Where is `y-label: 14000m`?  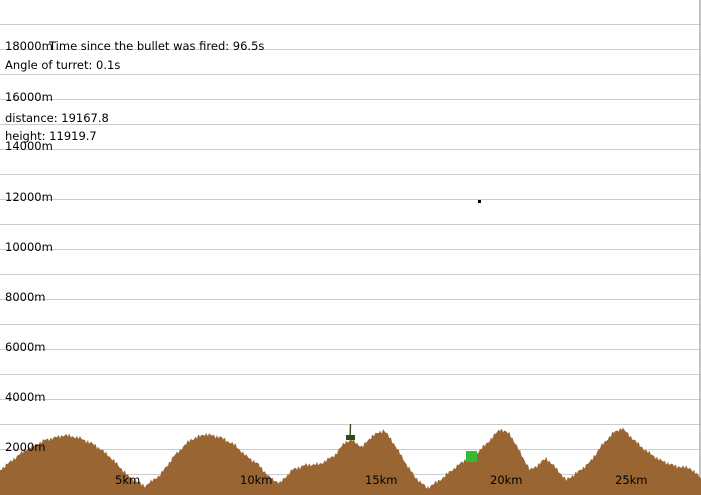
y-label: 14000m is located at coordinates (29, 146).